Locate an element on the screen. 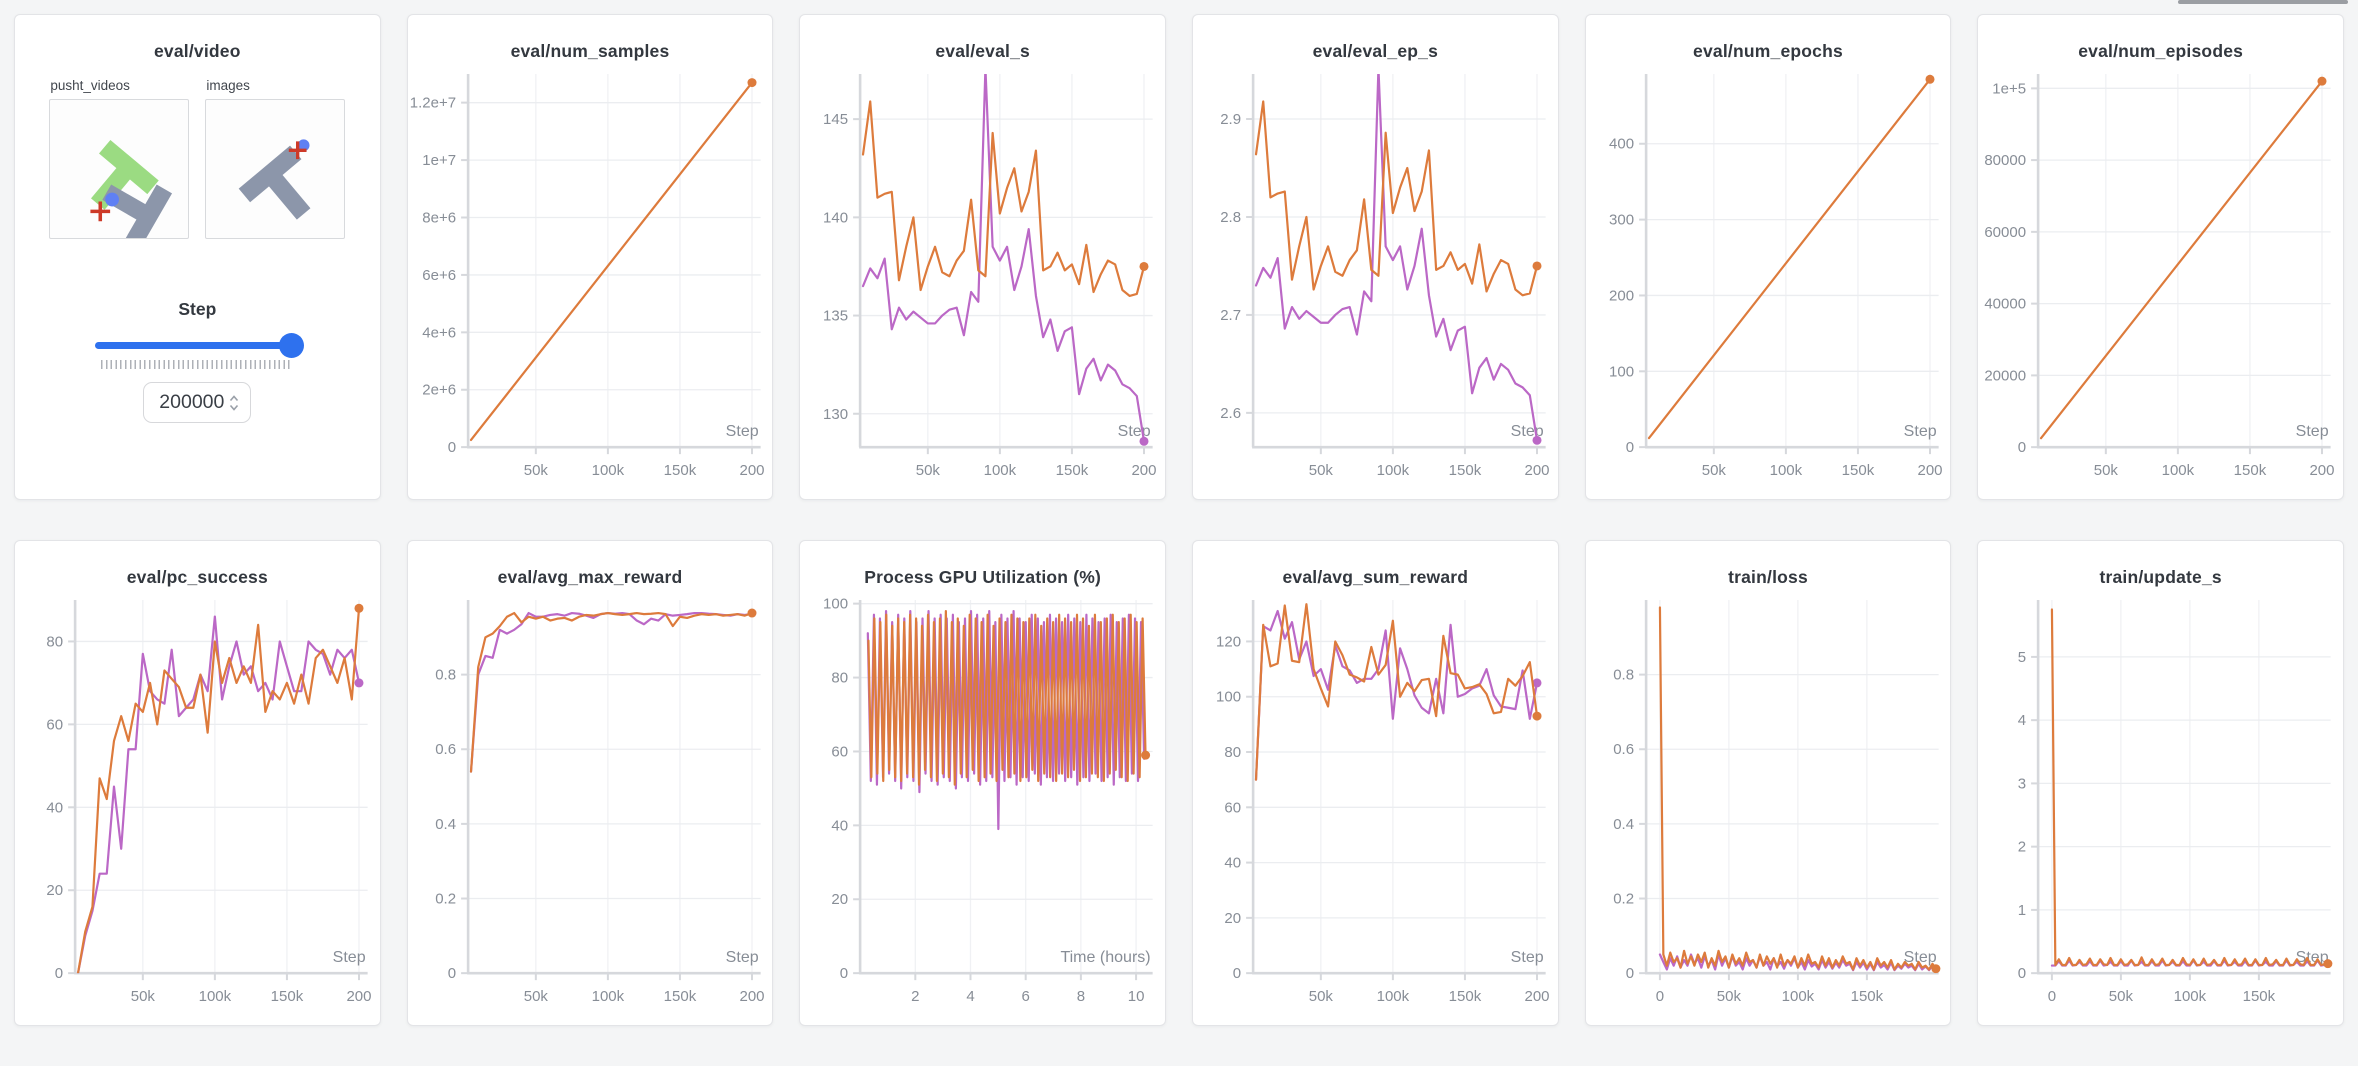  svg-text: 2.9 is located at coordinates (1230, 119).